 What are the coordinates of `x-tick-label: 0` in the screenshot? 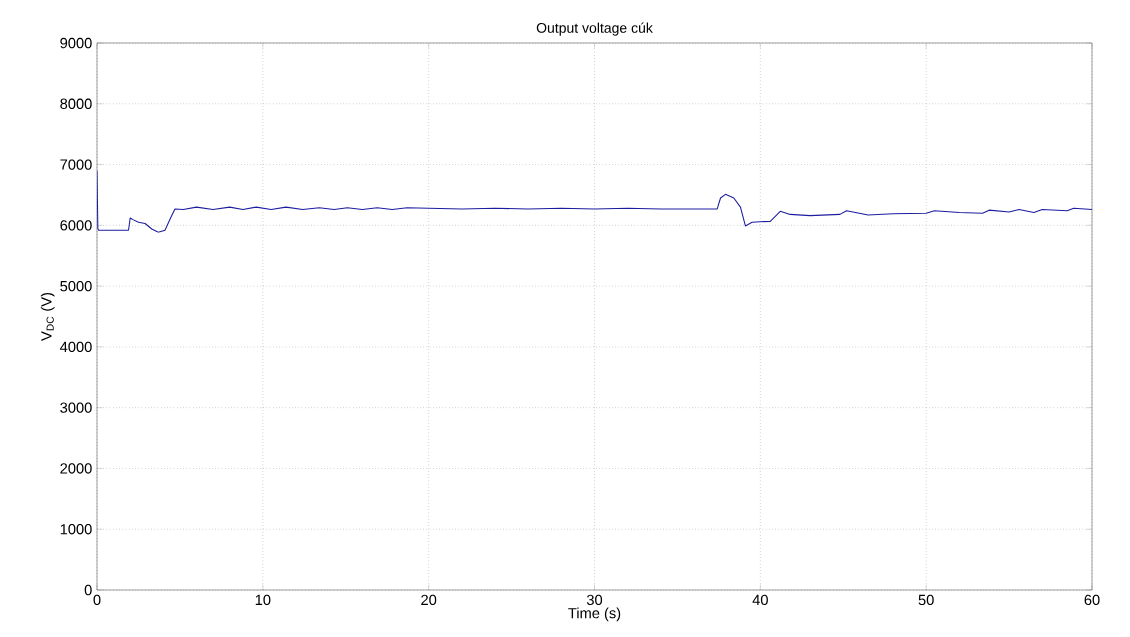 It's located at (97, 600).